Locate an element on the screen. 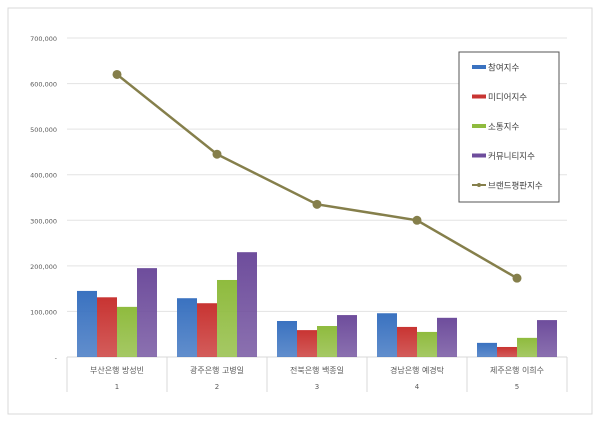  x-rank-label: 2 is located at coordinates (217, 387).